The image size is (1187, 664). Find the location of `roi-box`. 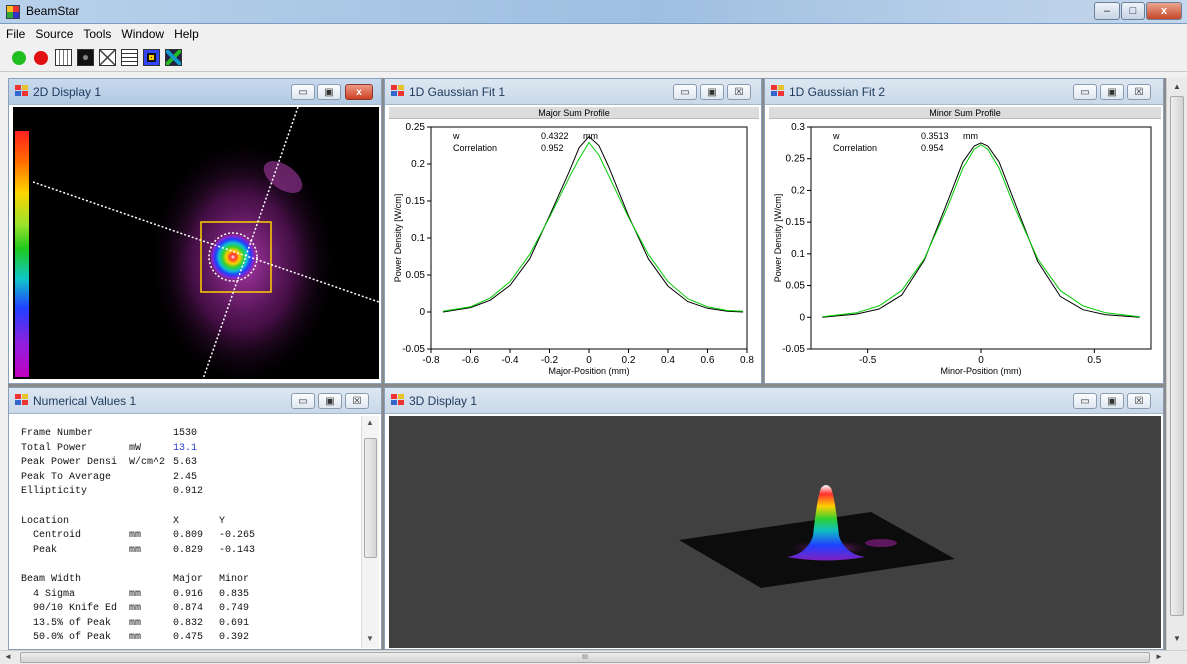

roi-box is located at coordinates (236, 257).